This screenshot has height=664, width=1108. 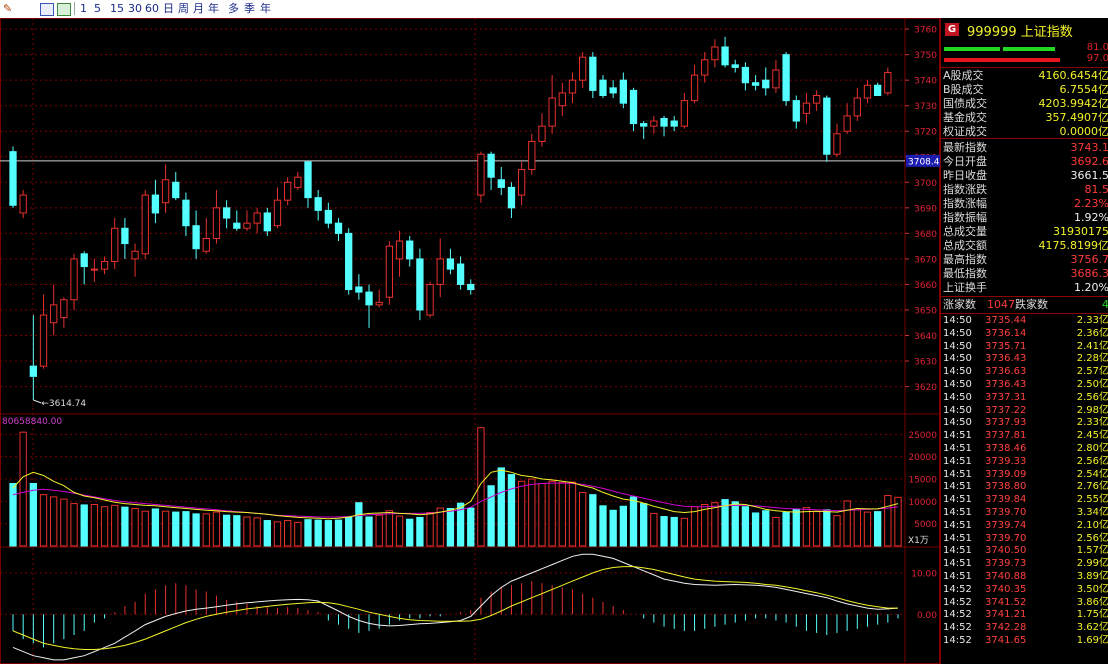 What do you see at coordinates (63, 404) in the screenshot?
I see `low-label: ←3614.74` at bounding box center [63, 404].